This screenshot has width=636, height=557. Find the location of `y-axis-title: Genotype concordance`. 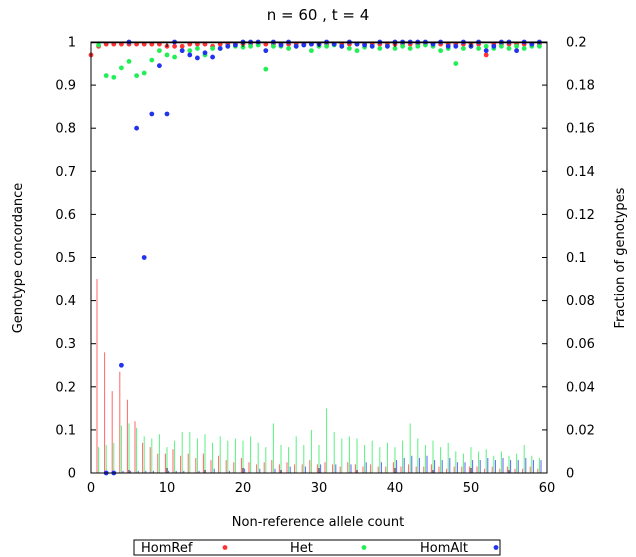

y-axis-title: Genotype concordance is located at coordinates (18, 258).